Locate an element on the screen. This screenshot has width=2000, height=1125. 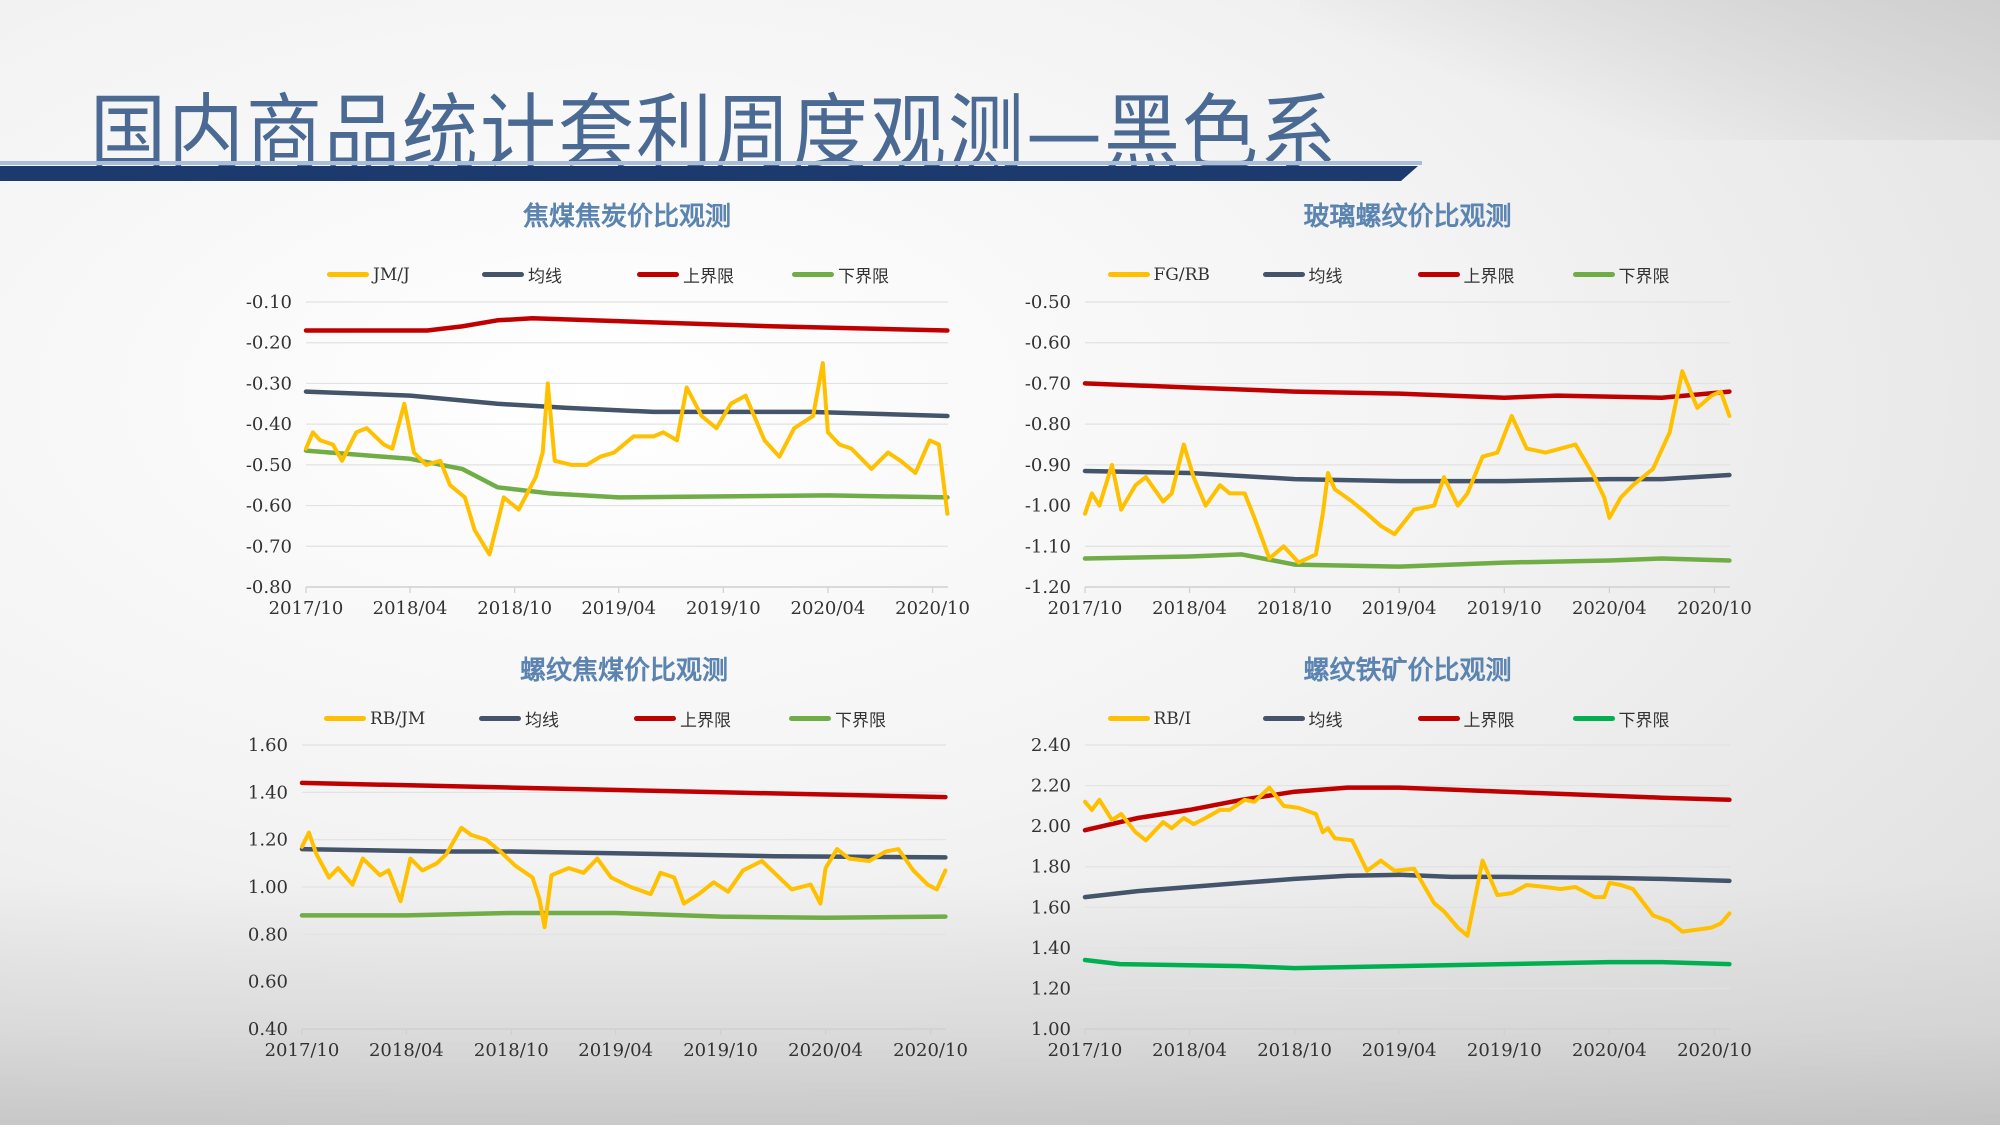
x-tick-label: 2017/10 is located at coordinates (1085, 608).